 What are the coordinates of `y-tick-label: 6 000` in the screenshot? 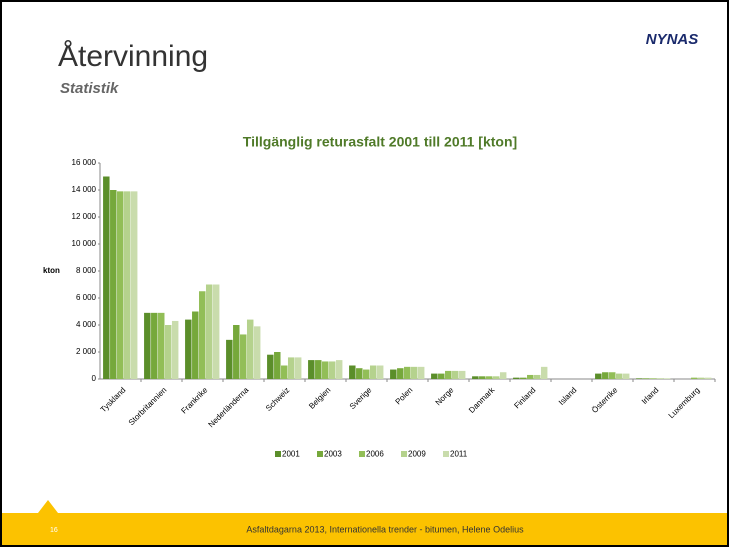 It's located at (86, 297).